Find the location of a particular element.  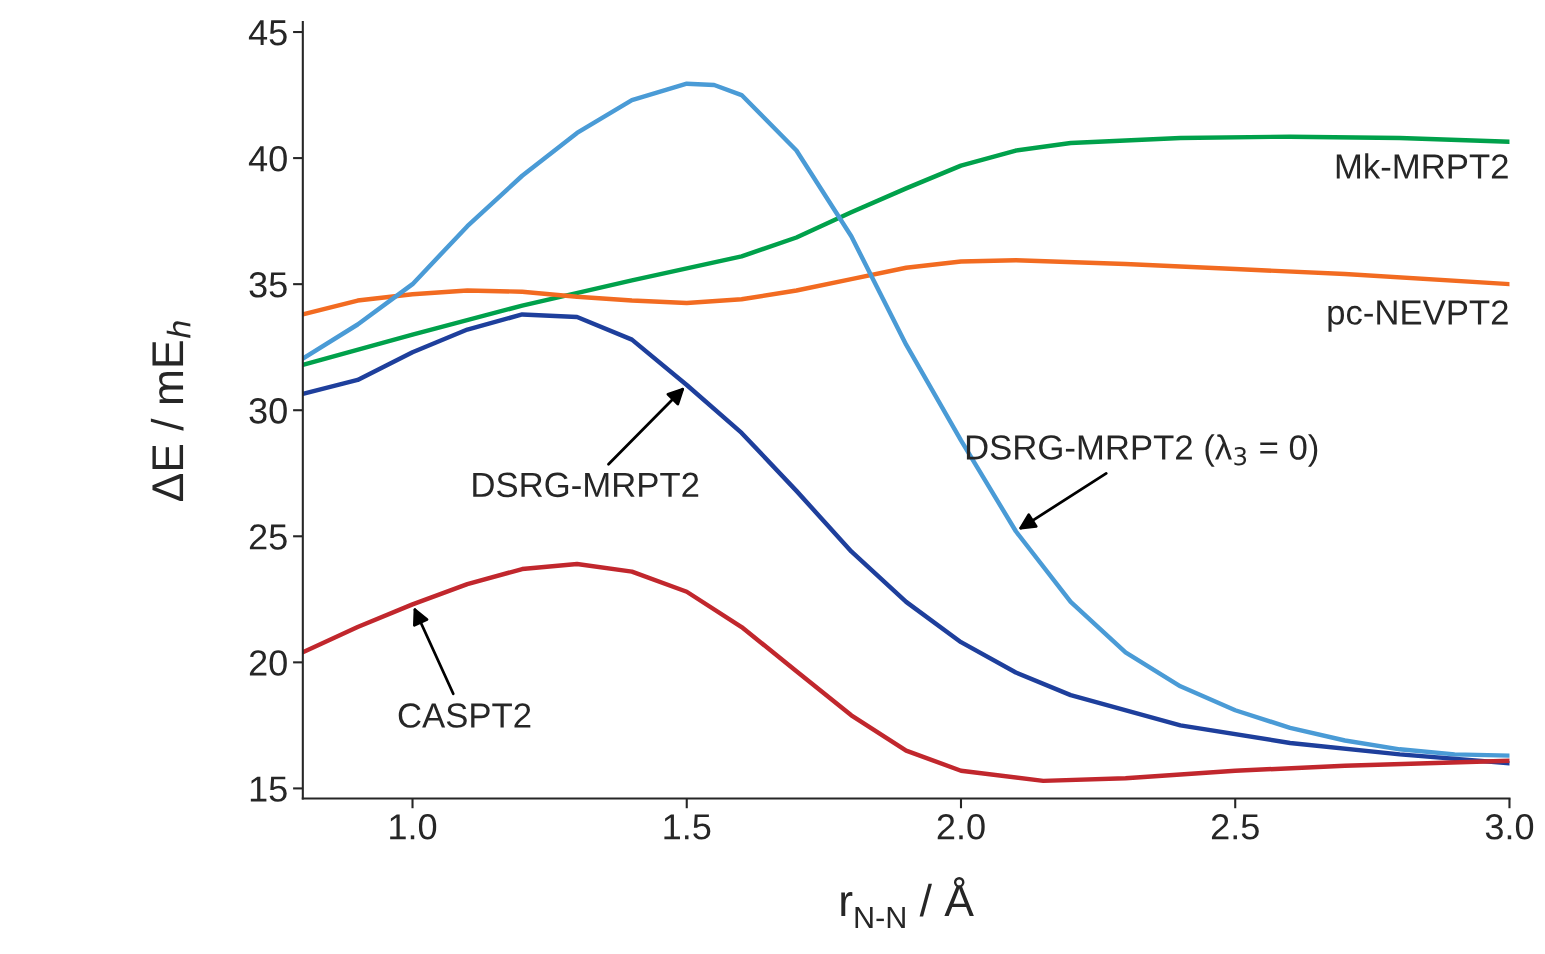

series-label: DSRG-MRPT2 (λ$_{3}$ = 0) is located at coordinates (1142, 450).